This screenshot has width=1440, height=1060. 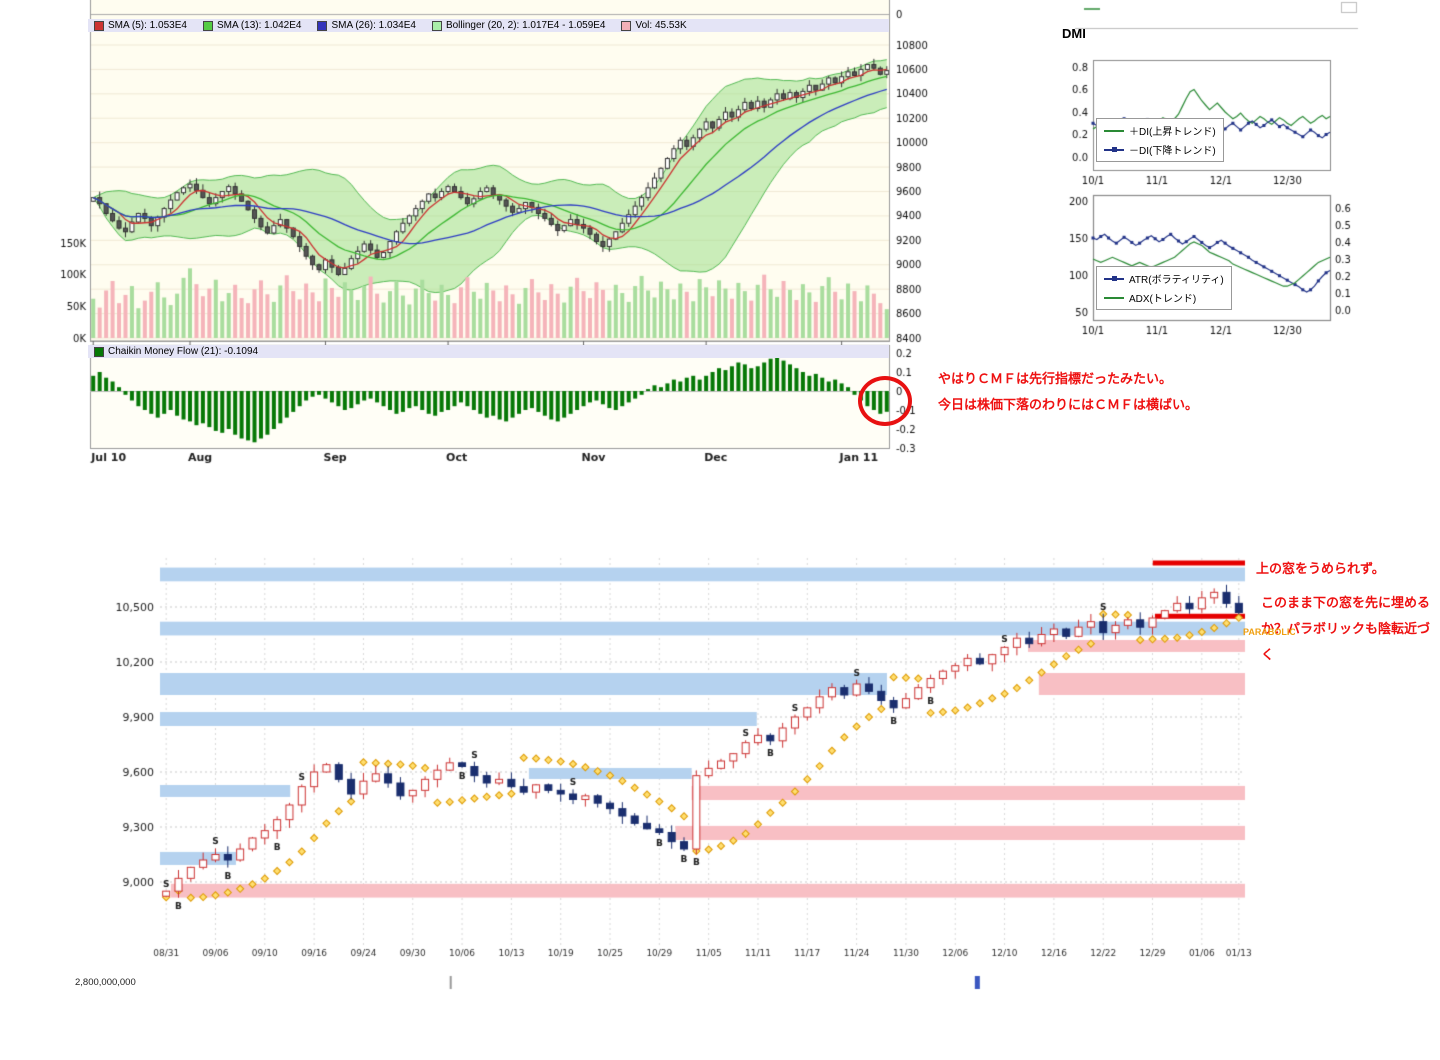 I want to click on legend-label: ADX(トレンド), so click(x=1163, y=299).